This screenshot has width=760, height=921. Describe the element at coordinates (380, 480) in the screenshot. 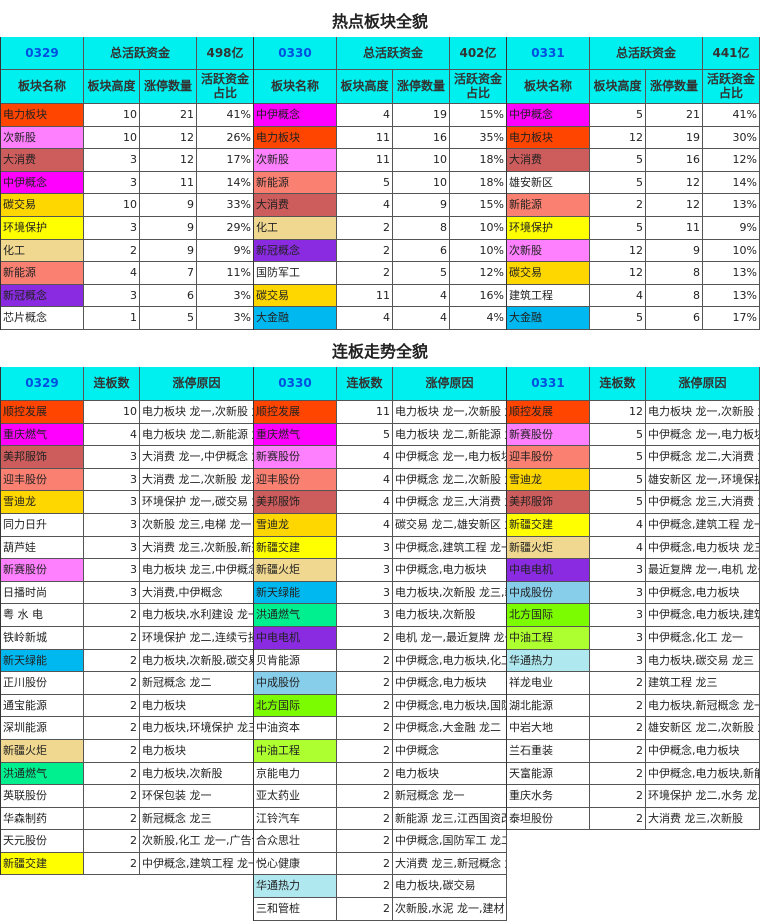

I see `table-row: 迎丰股份 4 中伊概念 龙二,次新股 龙` at that location.